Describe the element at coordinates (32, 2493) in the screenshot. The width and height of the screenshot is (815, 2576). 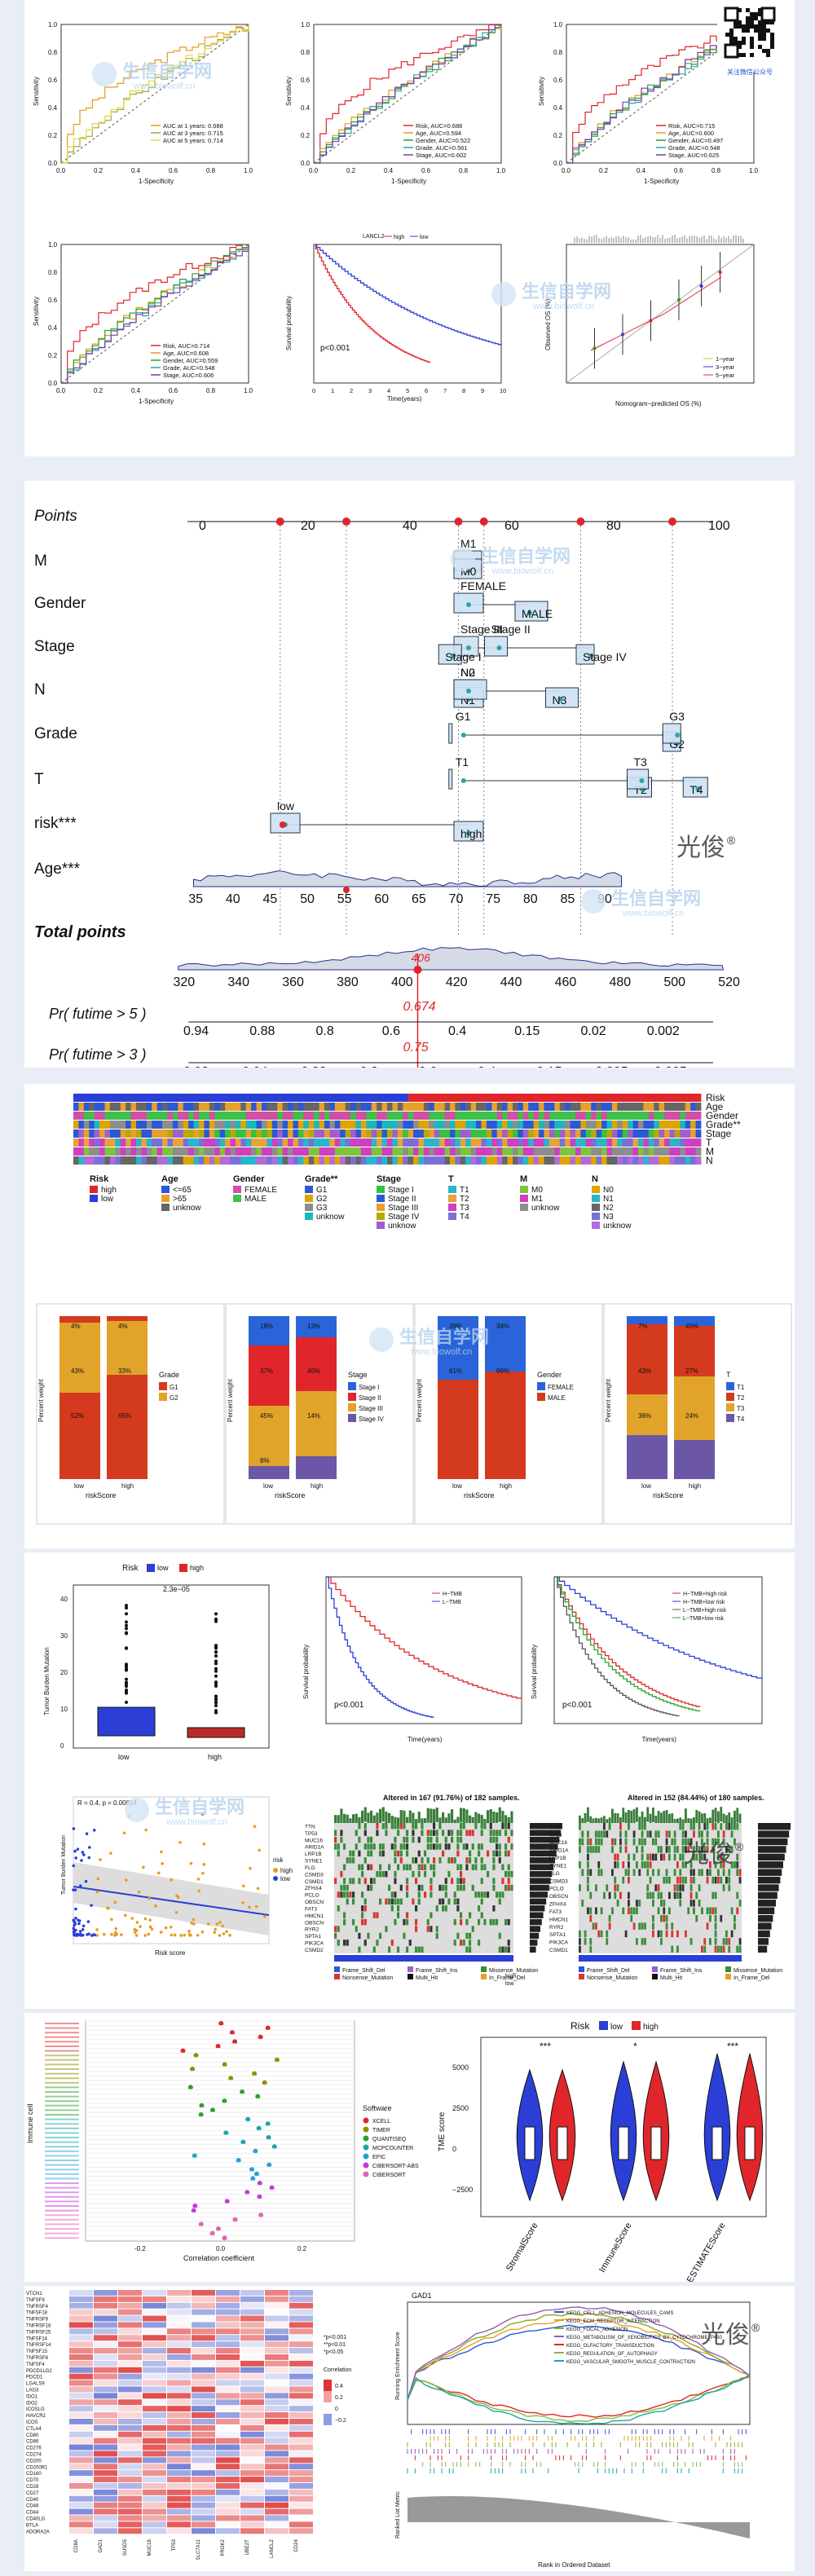
I see `corr-gene-label: CD27` at that location.